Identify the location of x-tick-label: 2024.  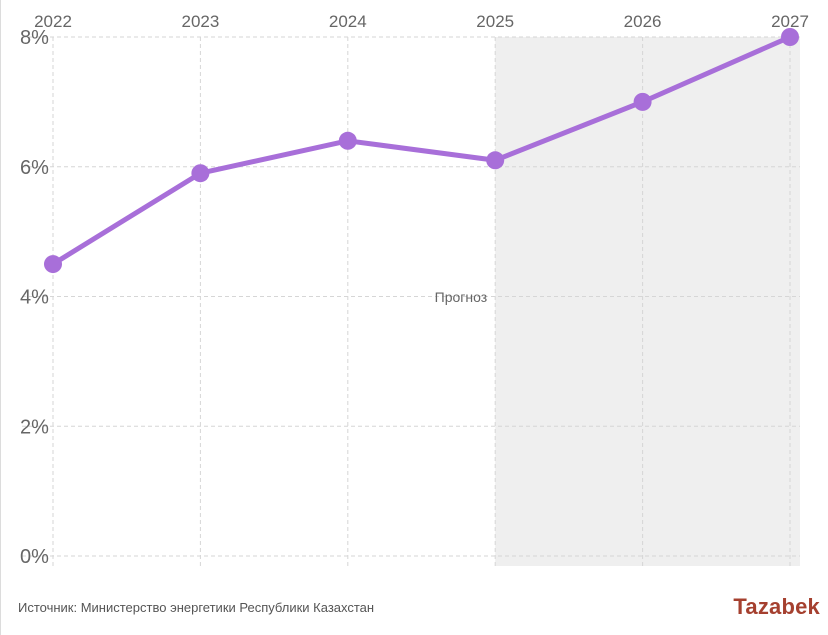
(348, 21).